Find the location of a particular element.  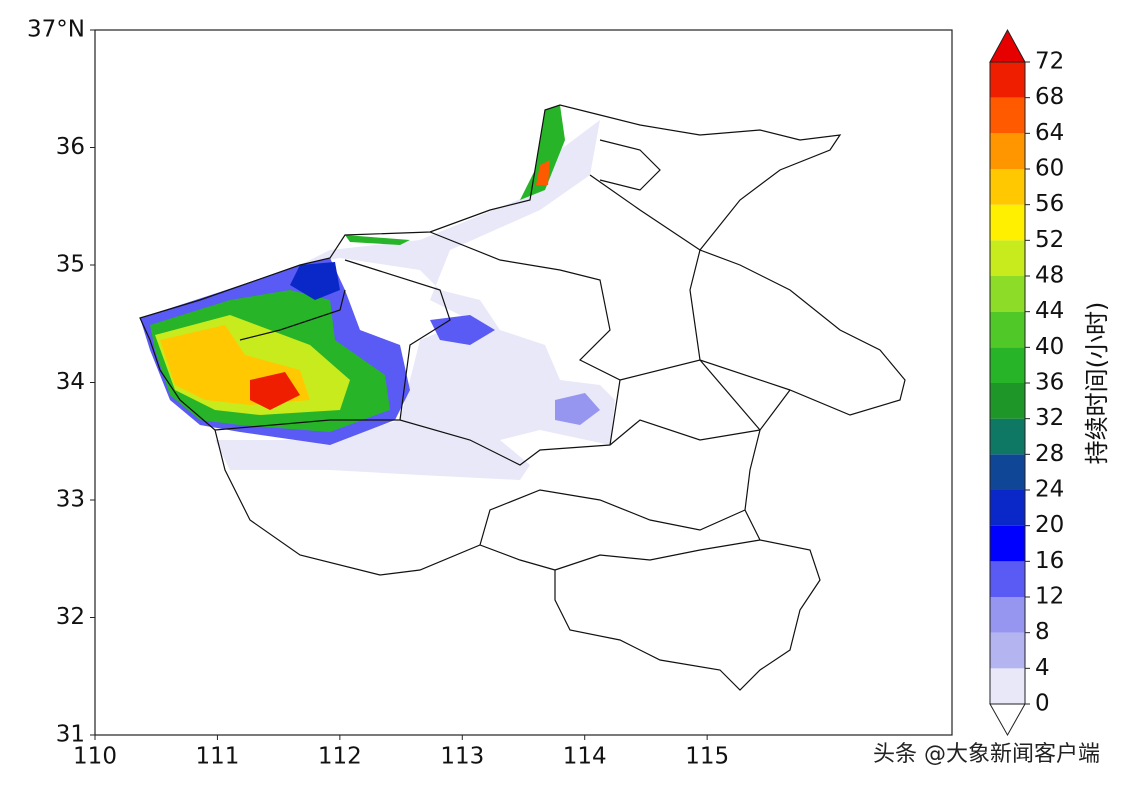

y-tick-label: 37°N is located at coordinates (56, 30).